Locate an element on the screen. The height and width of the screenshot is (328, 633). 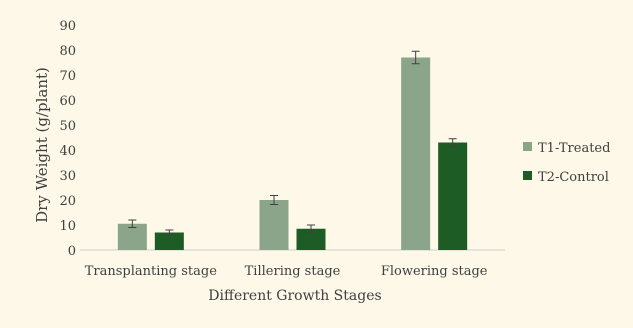
y-tick-label: 60 is located at coordinates (67, 101).